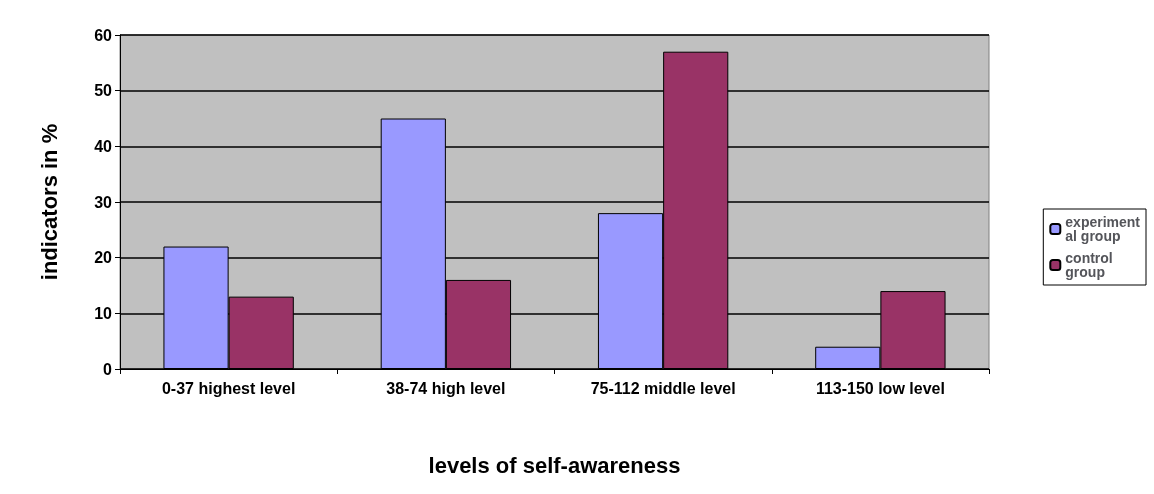 This screenshot has width=1154, height=494. What do you see at coordinates (228, 388) in the screenshot?
I see `x-tick-label: 0-37 highest level` at bounding box center [228, 388].